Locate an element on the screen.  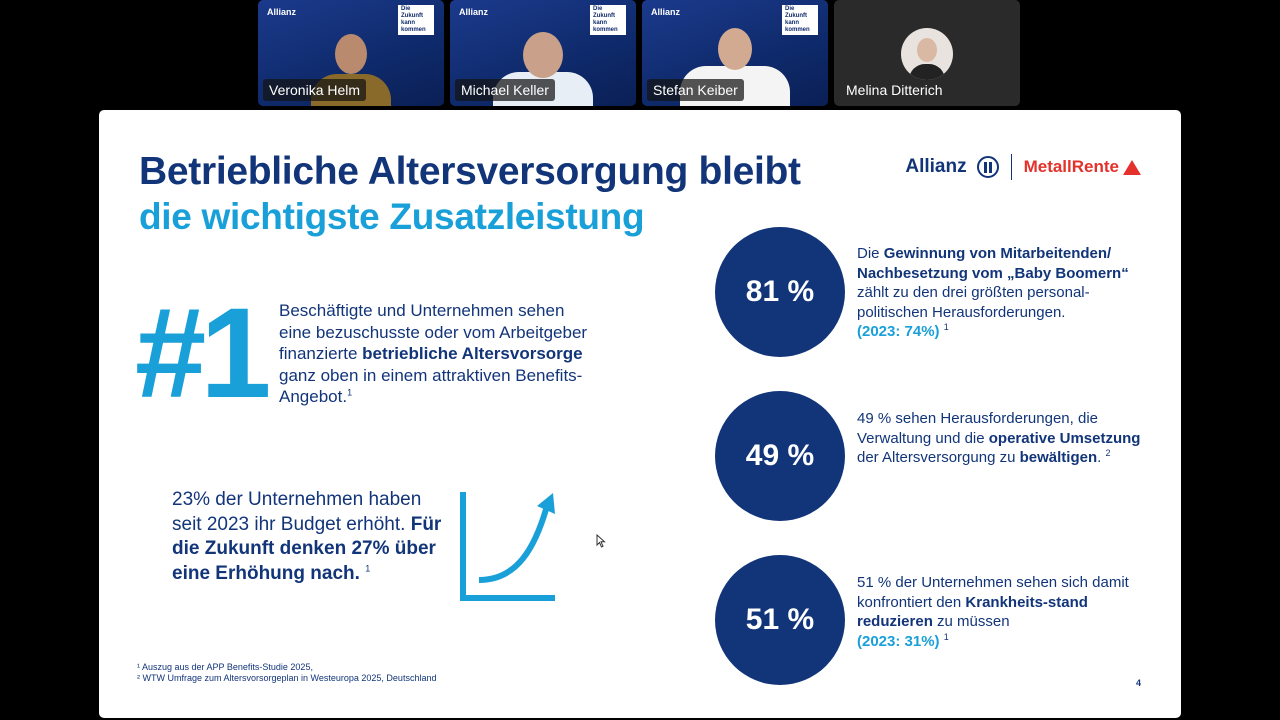
logo-divider is located at coordinates (1011, 167).